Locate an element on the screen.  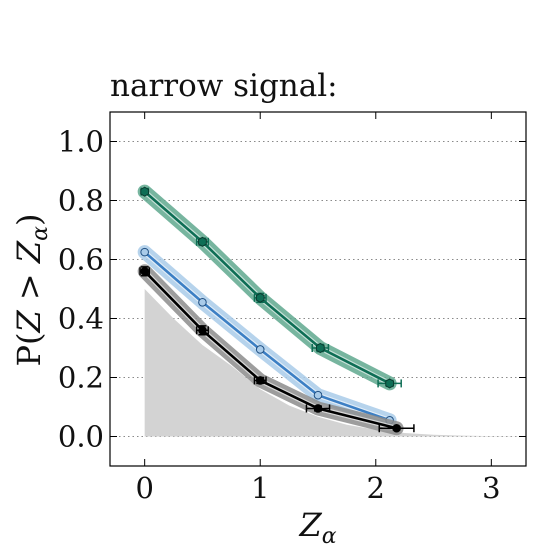
x-axis-label: Zα is located at coordinates (317, 527).